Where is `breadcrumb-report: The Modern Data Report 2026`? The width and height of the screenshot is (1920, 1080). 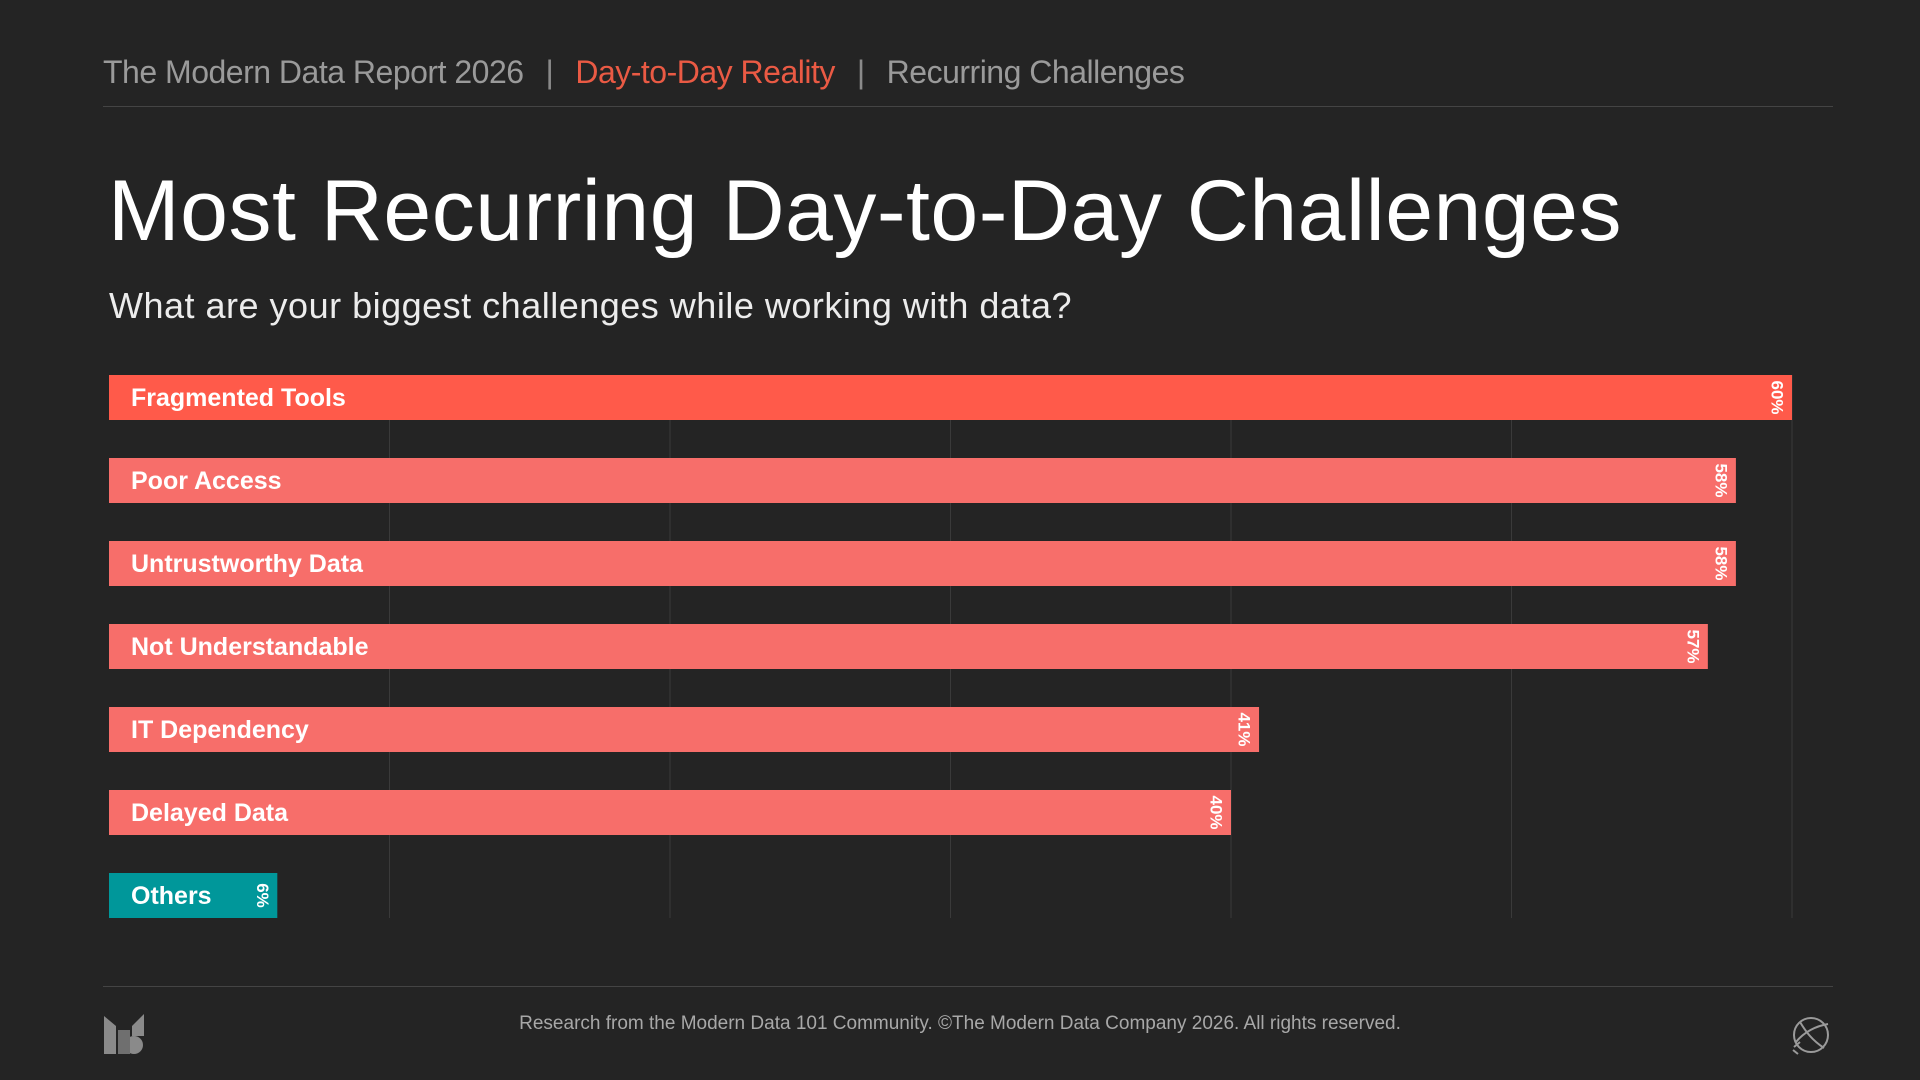 breadcrumb-report: The Modern Data Report 2026 is located at coordinates (313, 72).